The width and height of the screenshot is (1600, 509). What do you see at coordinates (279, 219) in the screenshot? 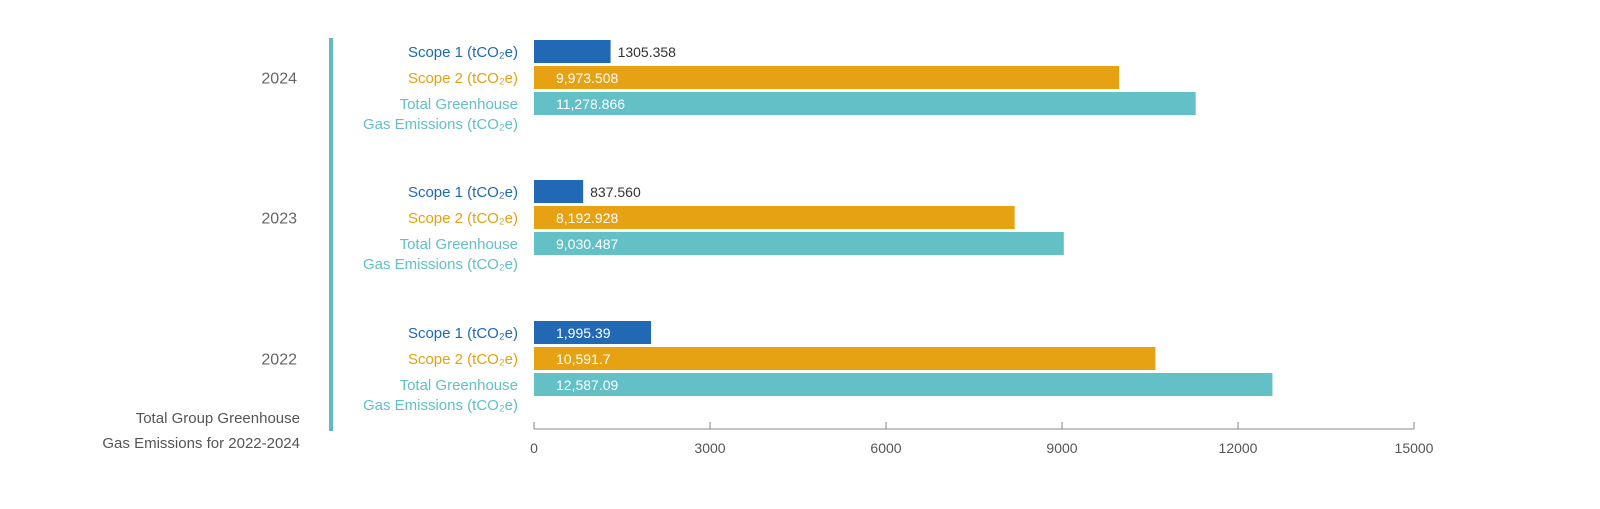
I see `year-label: 2023` at bounding box center [279, 219].